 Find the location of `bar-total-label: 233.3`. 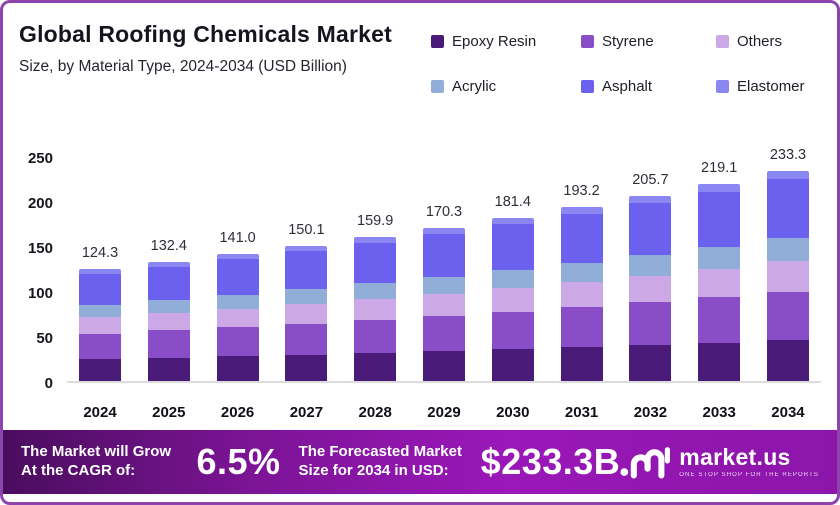

bar-total-label: 233.3 is located at coordinates (788, 155).